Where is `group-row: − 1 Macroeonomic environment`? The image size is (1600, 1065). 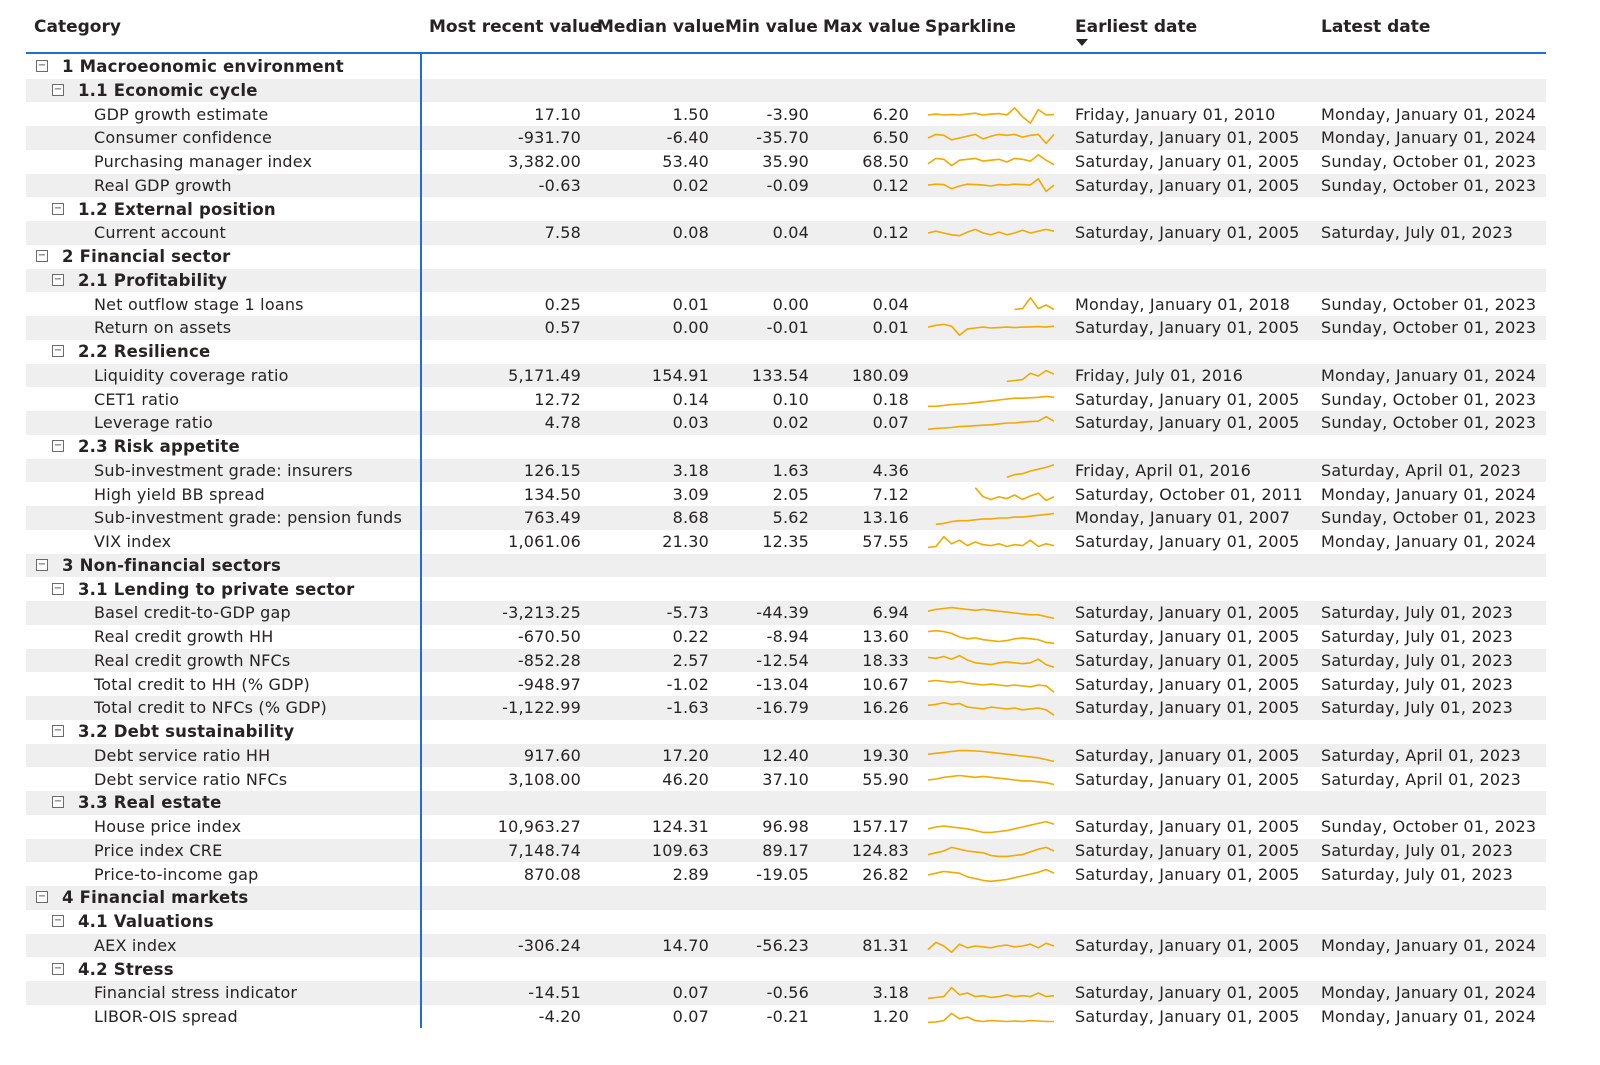
group-row: − 1 Macroeonomic environment is located at coordinates (786, 67).